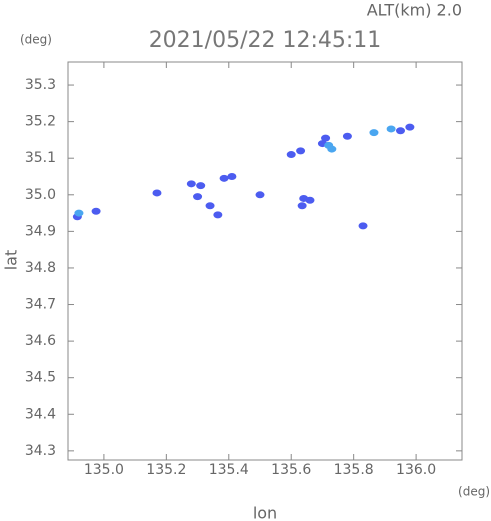 The width and height of the screenshot is (491, 521). What do you see at coordinates (104, 470) in the screenshot?
I see `x-tick-label: 135.0` at bounding box center [104, 470].